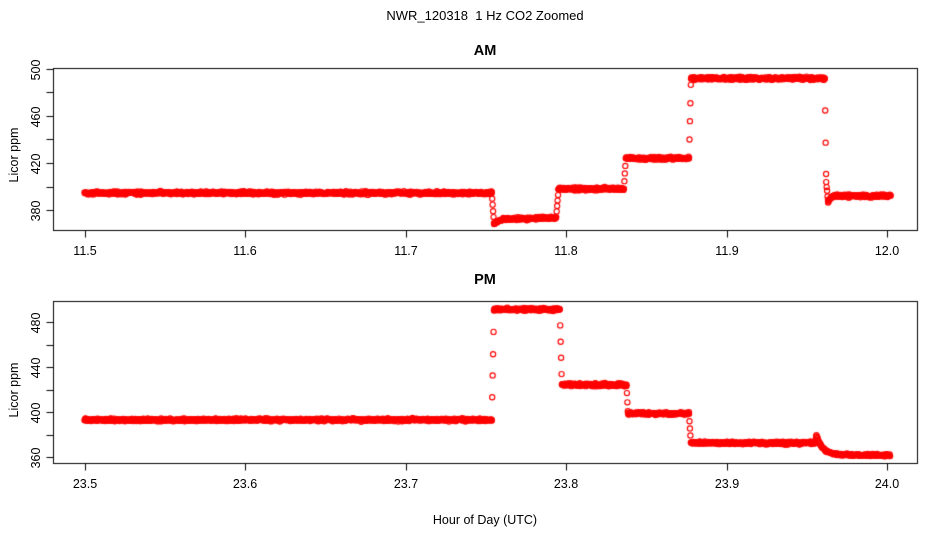 This screenshot has height=540, width=936. Describe the element at coordinates (406, 484) in the screenshot. I see `x-tick-label: 23.7` at that location.